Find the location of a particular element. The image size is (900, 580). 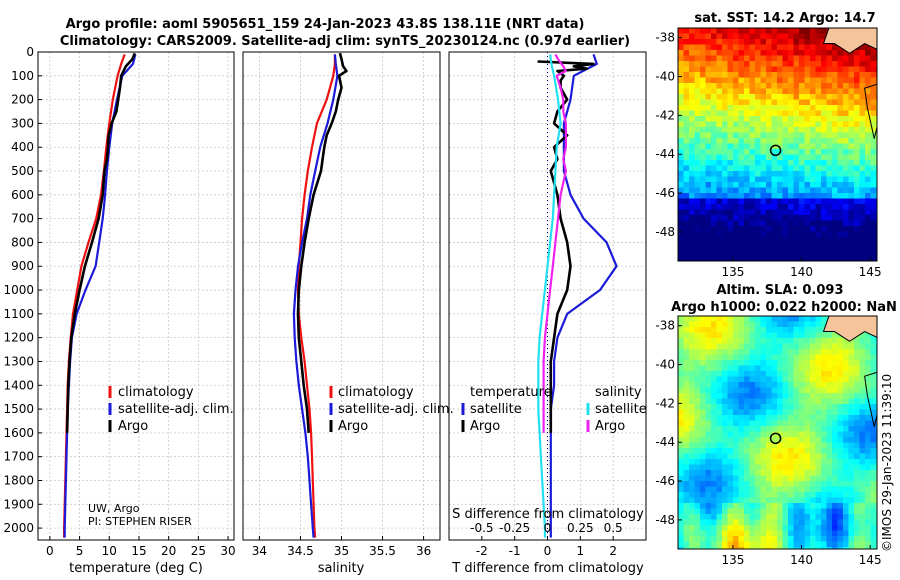

y-tick-label: 800 is located at coordinates (22, 242).